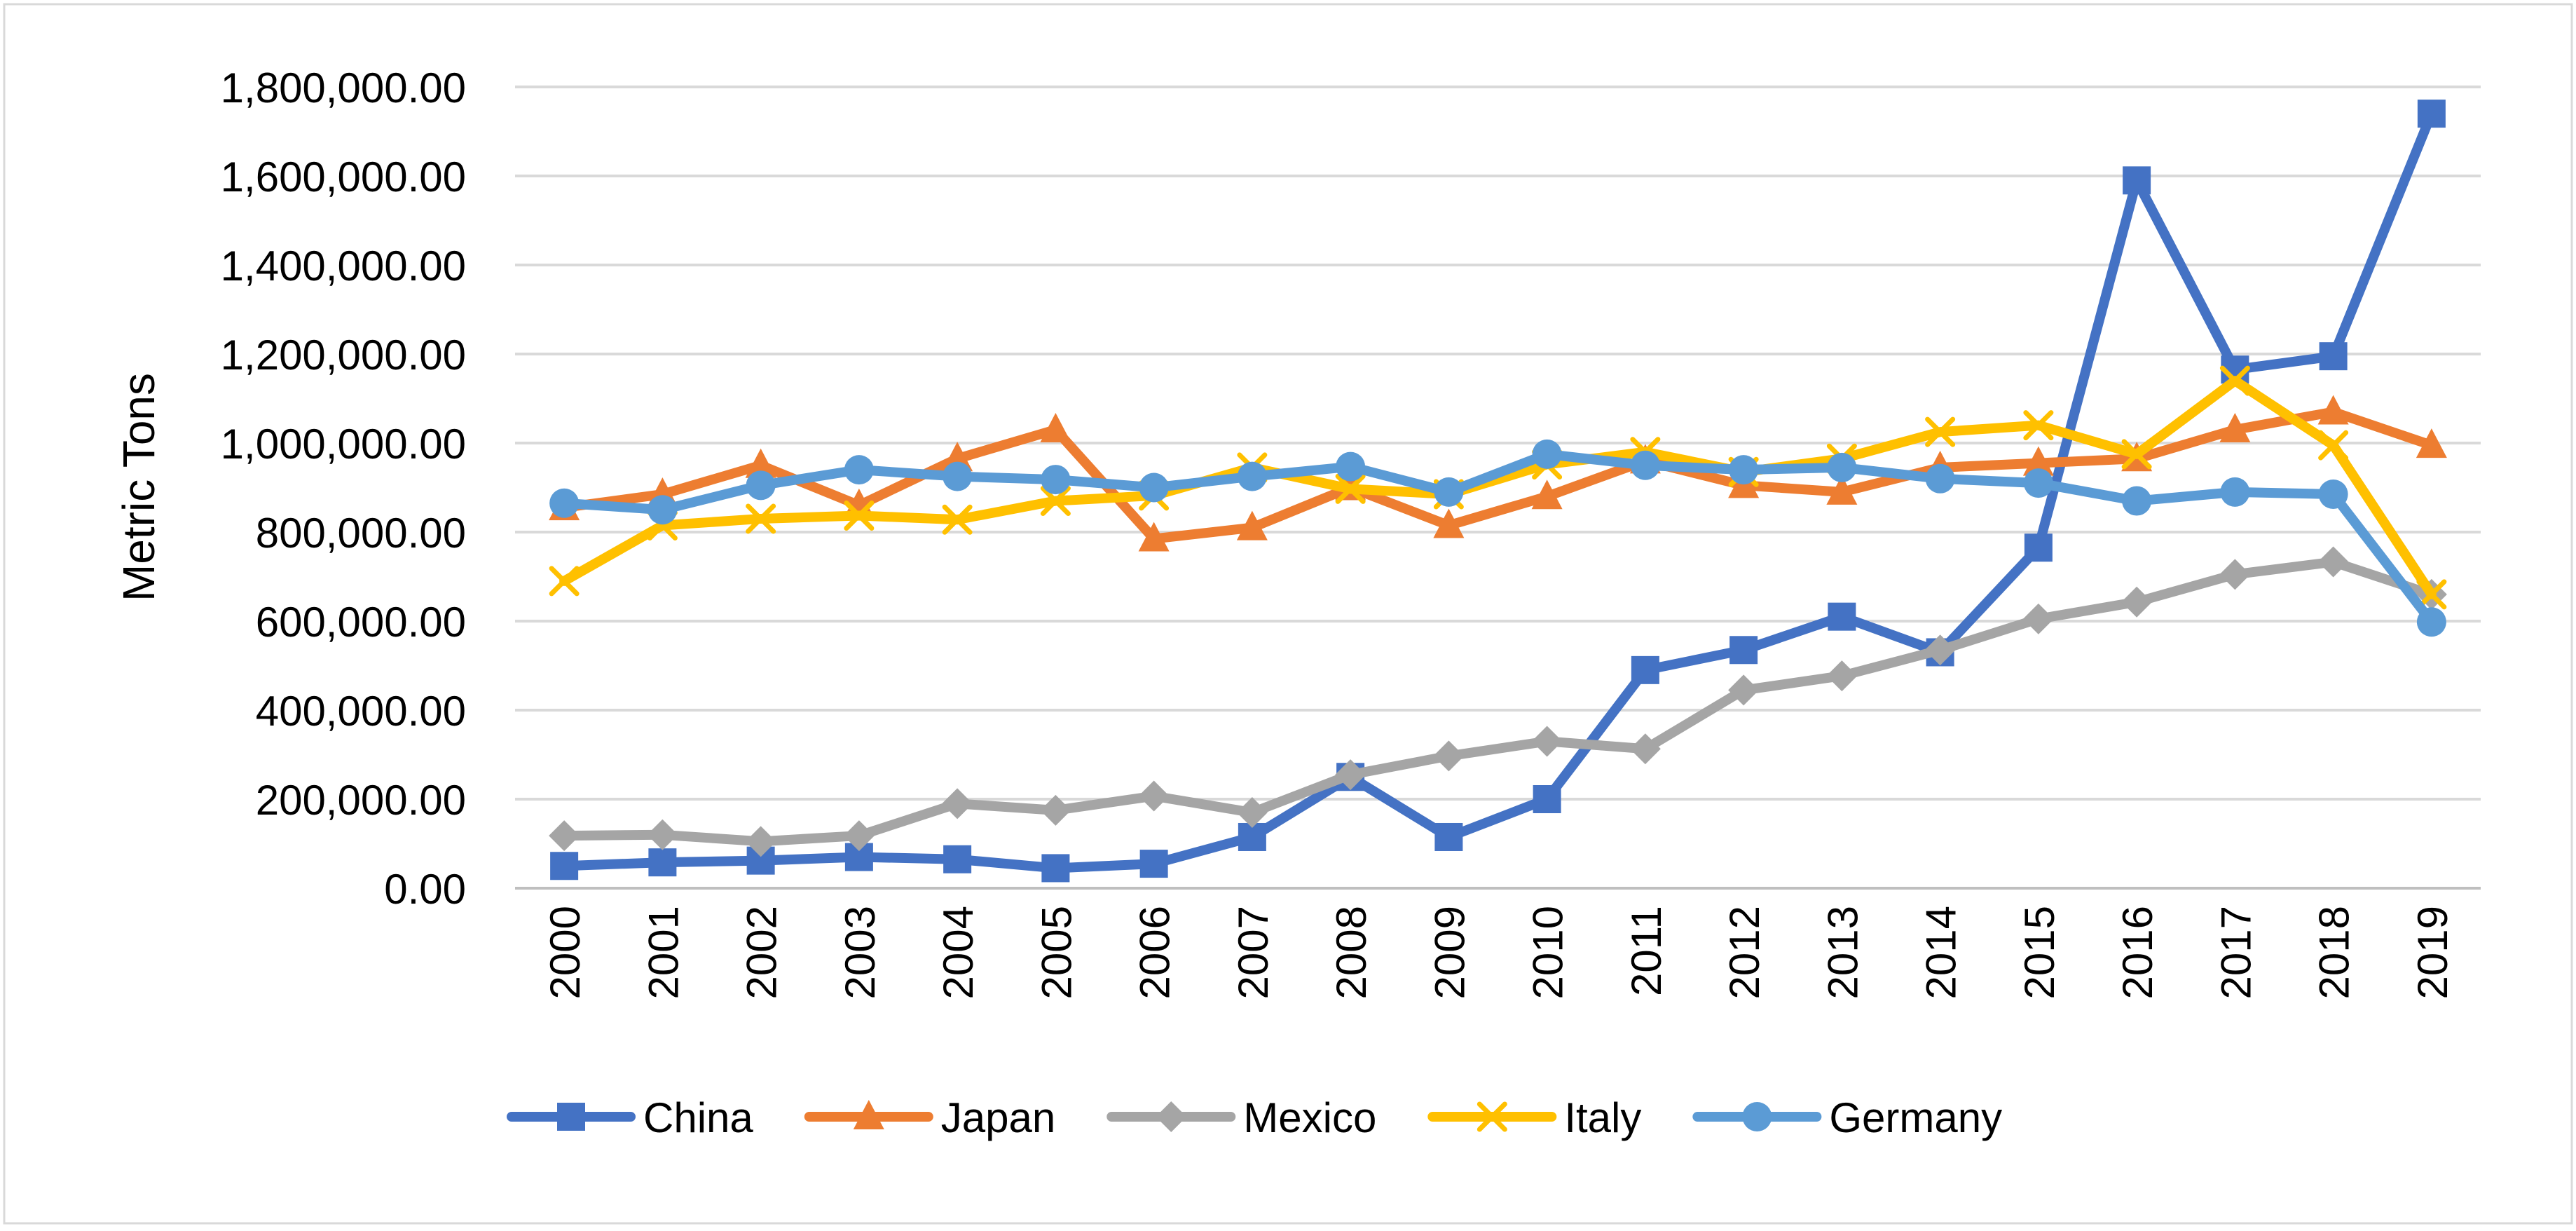  Describe the element at coordinates (571, 1117) in the screenshot. I see `legend-marker-china` at that location.